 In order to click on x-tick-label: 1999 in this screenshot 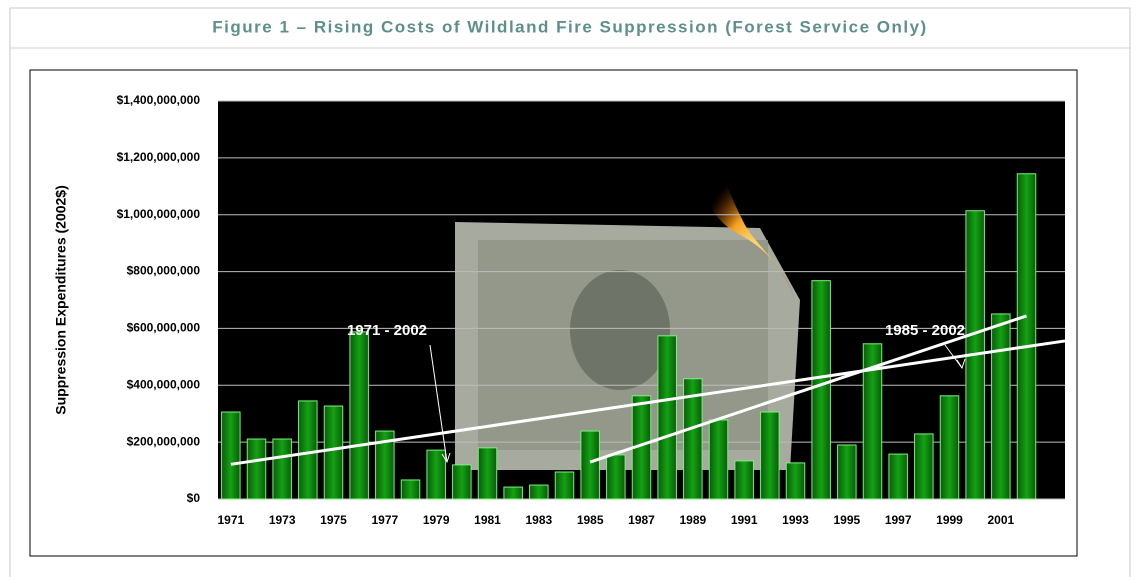, I will do `click(949, 520)`.